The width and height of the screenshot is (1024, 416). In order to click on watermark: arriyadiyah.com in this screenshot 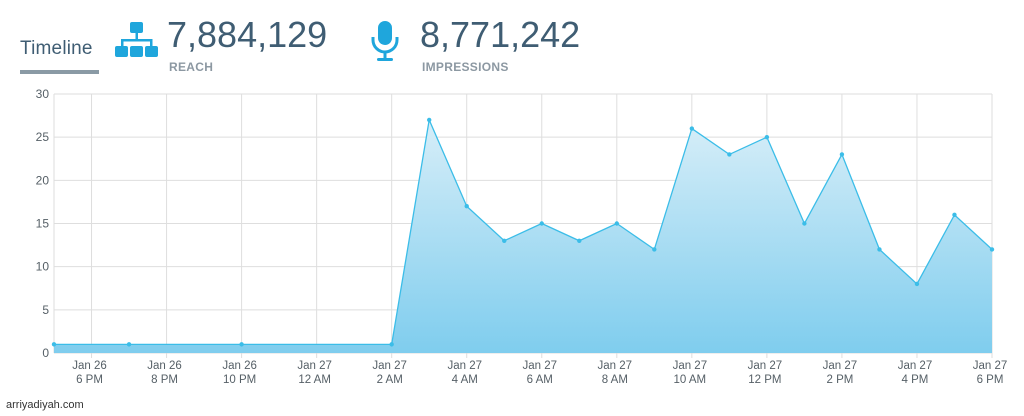, I will do `click(45, 405)`.